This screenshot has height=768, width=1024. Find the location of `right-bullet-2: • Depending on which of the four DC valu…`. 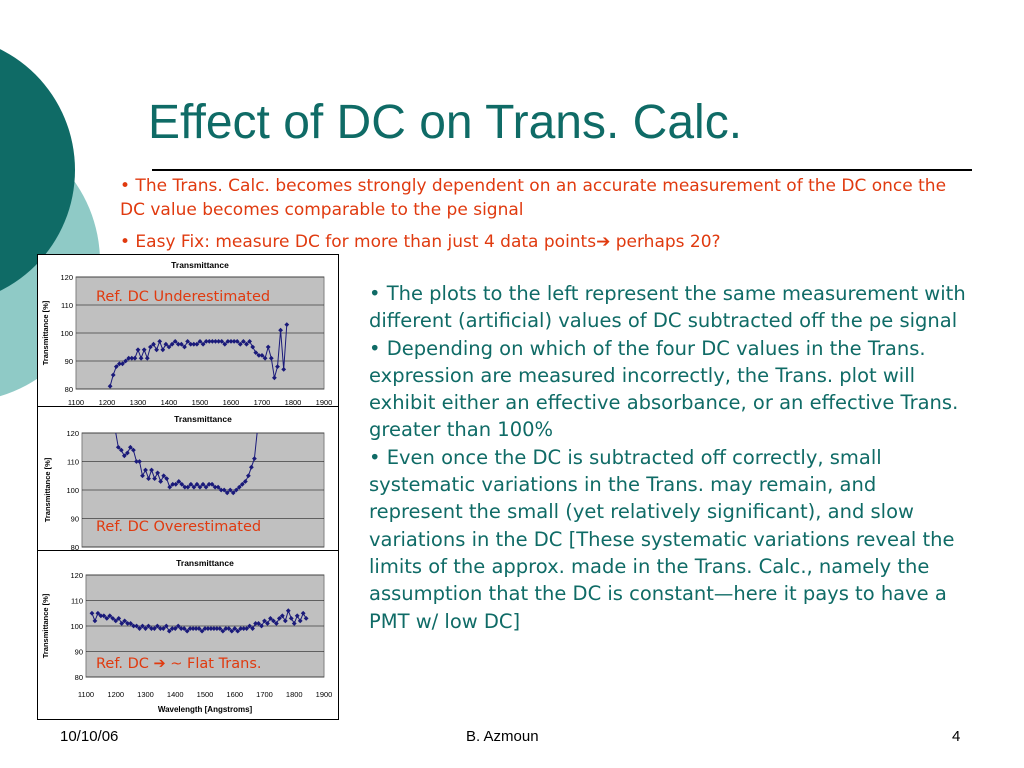

right-bullet-2: • Depending on which of the four DC valu… is located at coordinates (664, 389).